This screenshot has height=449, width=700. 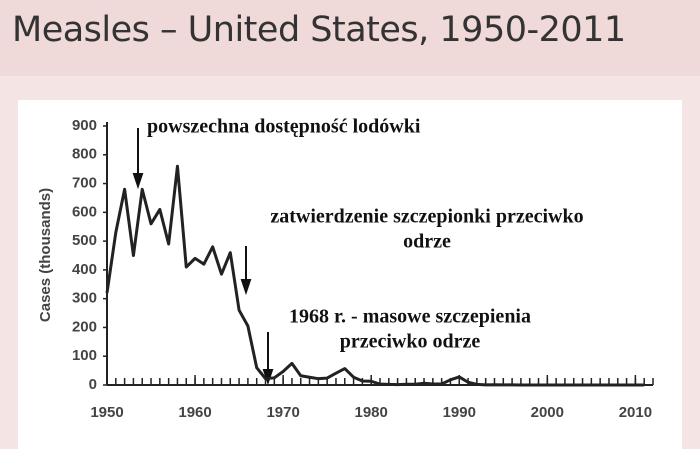 What do you see at coordinates (427, 242) in the screenshot?
I see `annotation: odrze` at bounding box center [427, 242].